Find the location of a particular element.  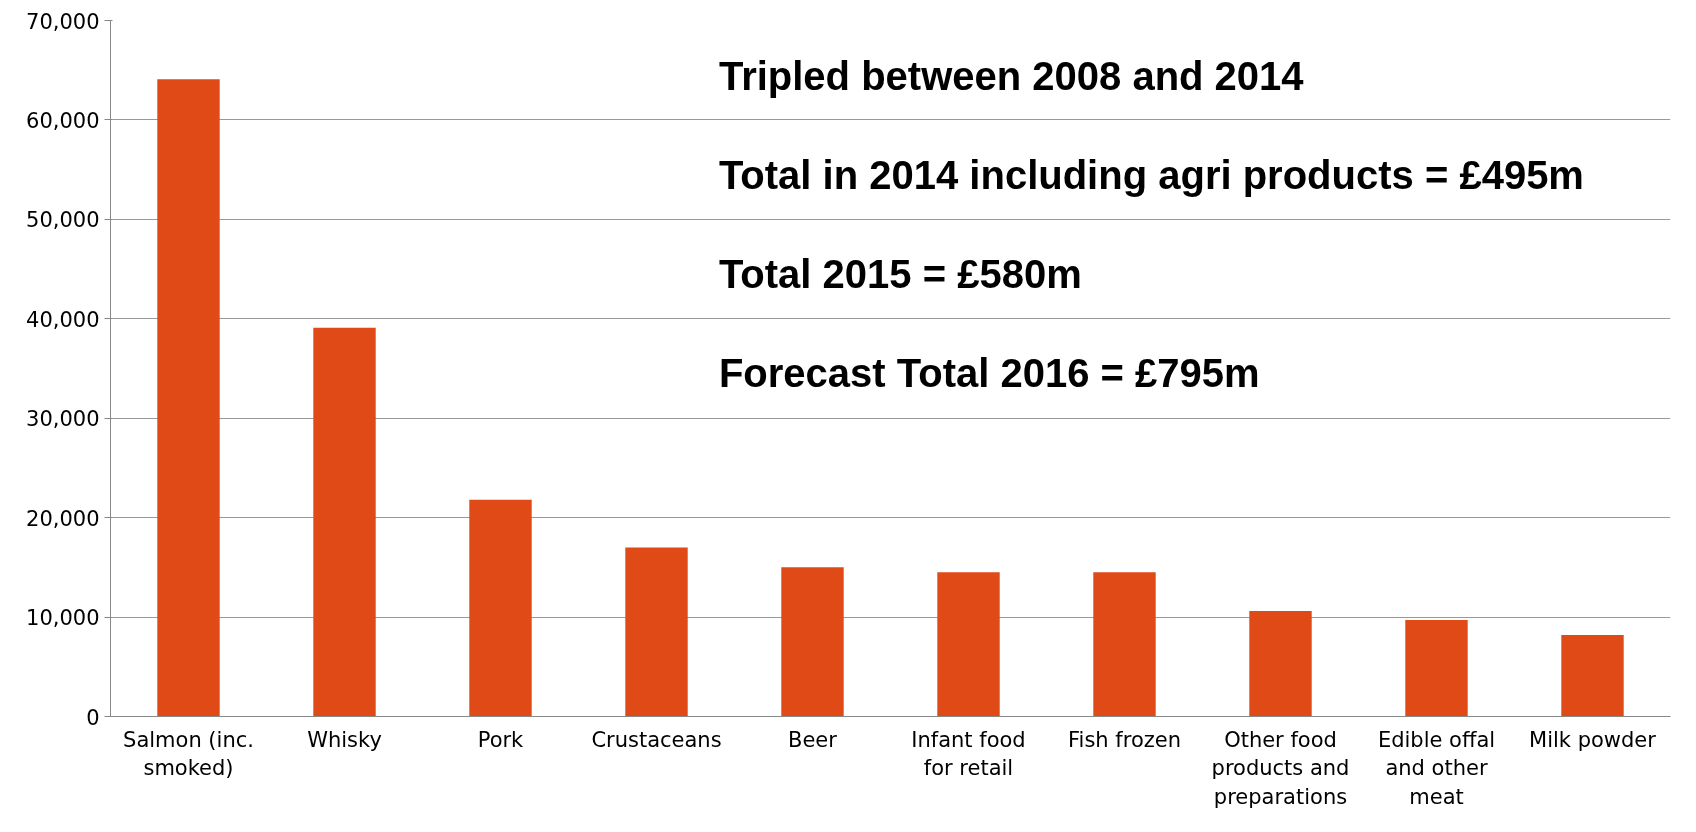

y-tick-label: 20,000 is located at coordinates (63, 518).